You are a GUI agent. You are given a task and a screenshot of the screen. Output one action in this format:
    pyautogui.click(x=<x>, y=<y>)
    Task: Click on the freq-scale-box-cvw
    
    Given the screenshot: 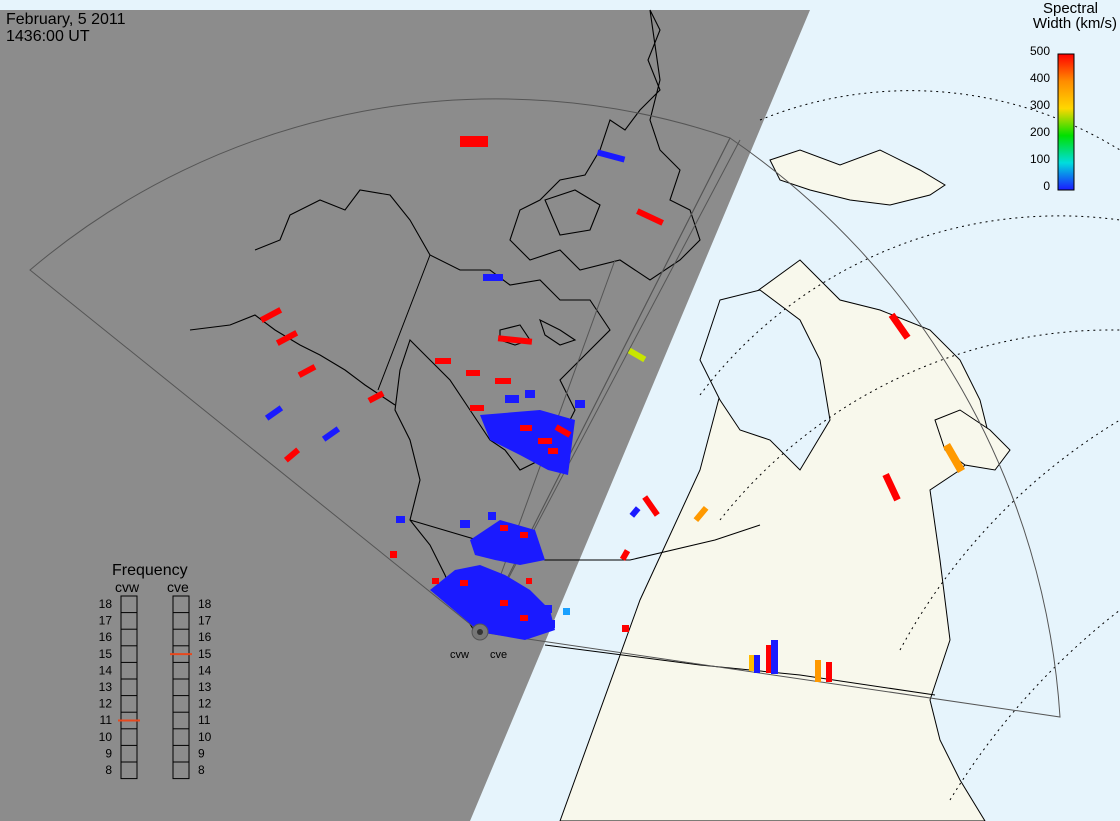 What is the action you would take?
    pyautogui.click(x=129, y=687)
    